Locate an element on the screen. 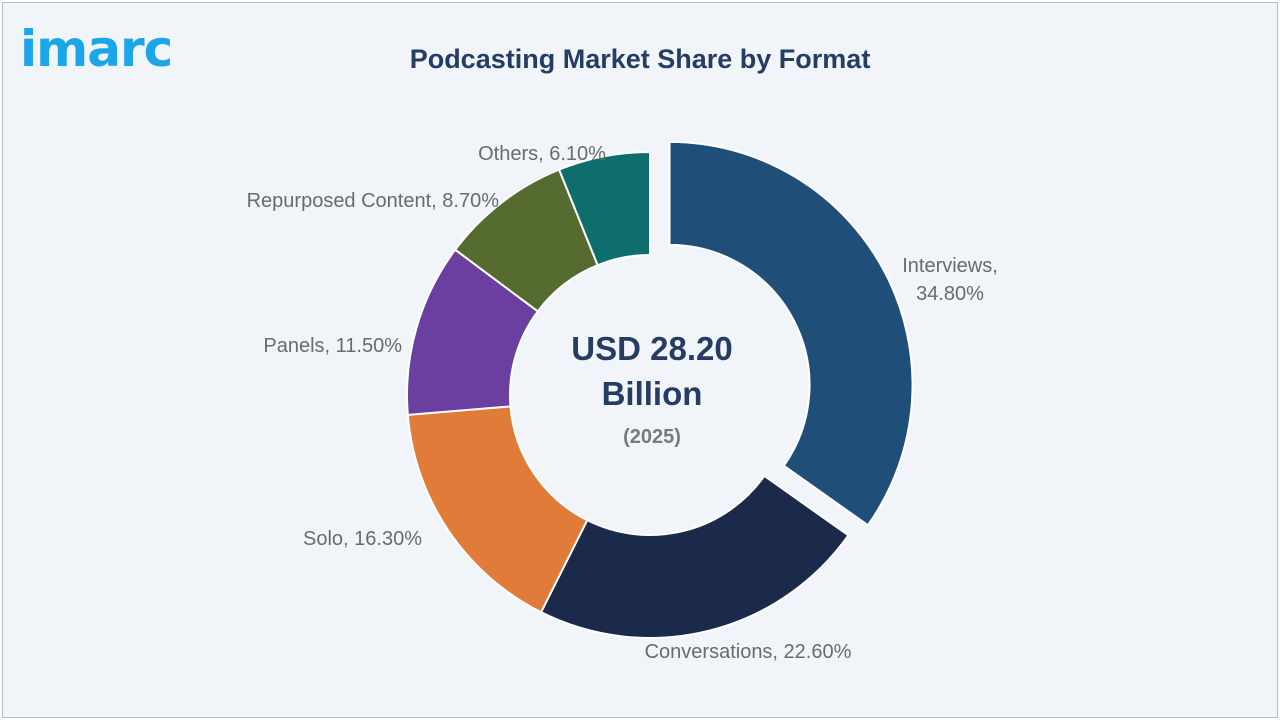  label-others: Others, 6.10% is located at coordinates (542, 154).